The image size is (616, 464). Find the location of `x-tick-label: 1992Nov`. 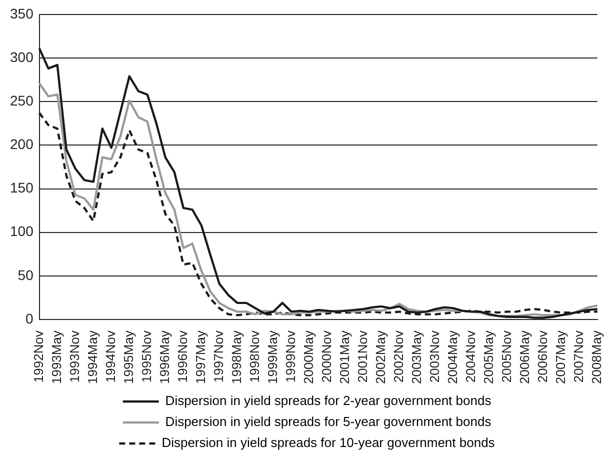

x-tick-label: 1992Nov is located at coordinates (38, 356).